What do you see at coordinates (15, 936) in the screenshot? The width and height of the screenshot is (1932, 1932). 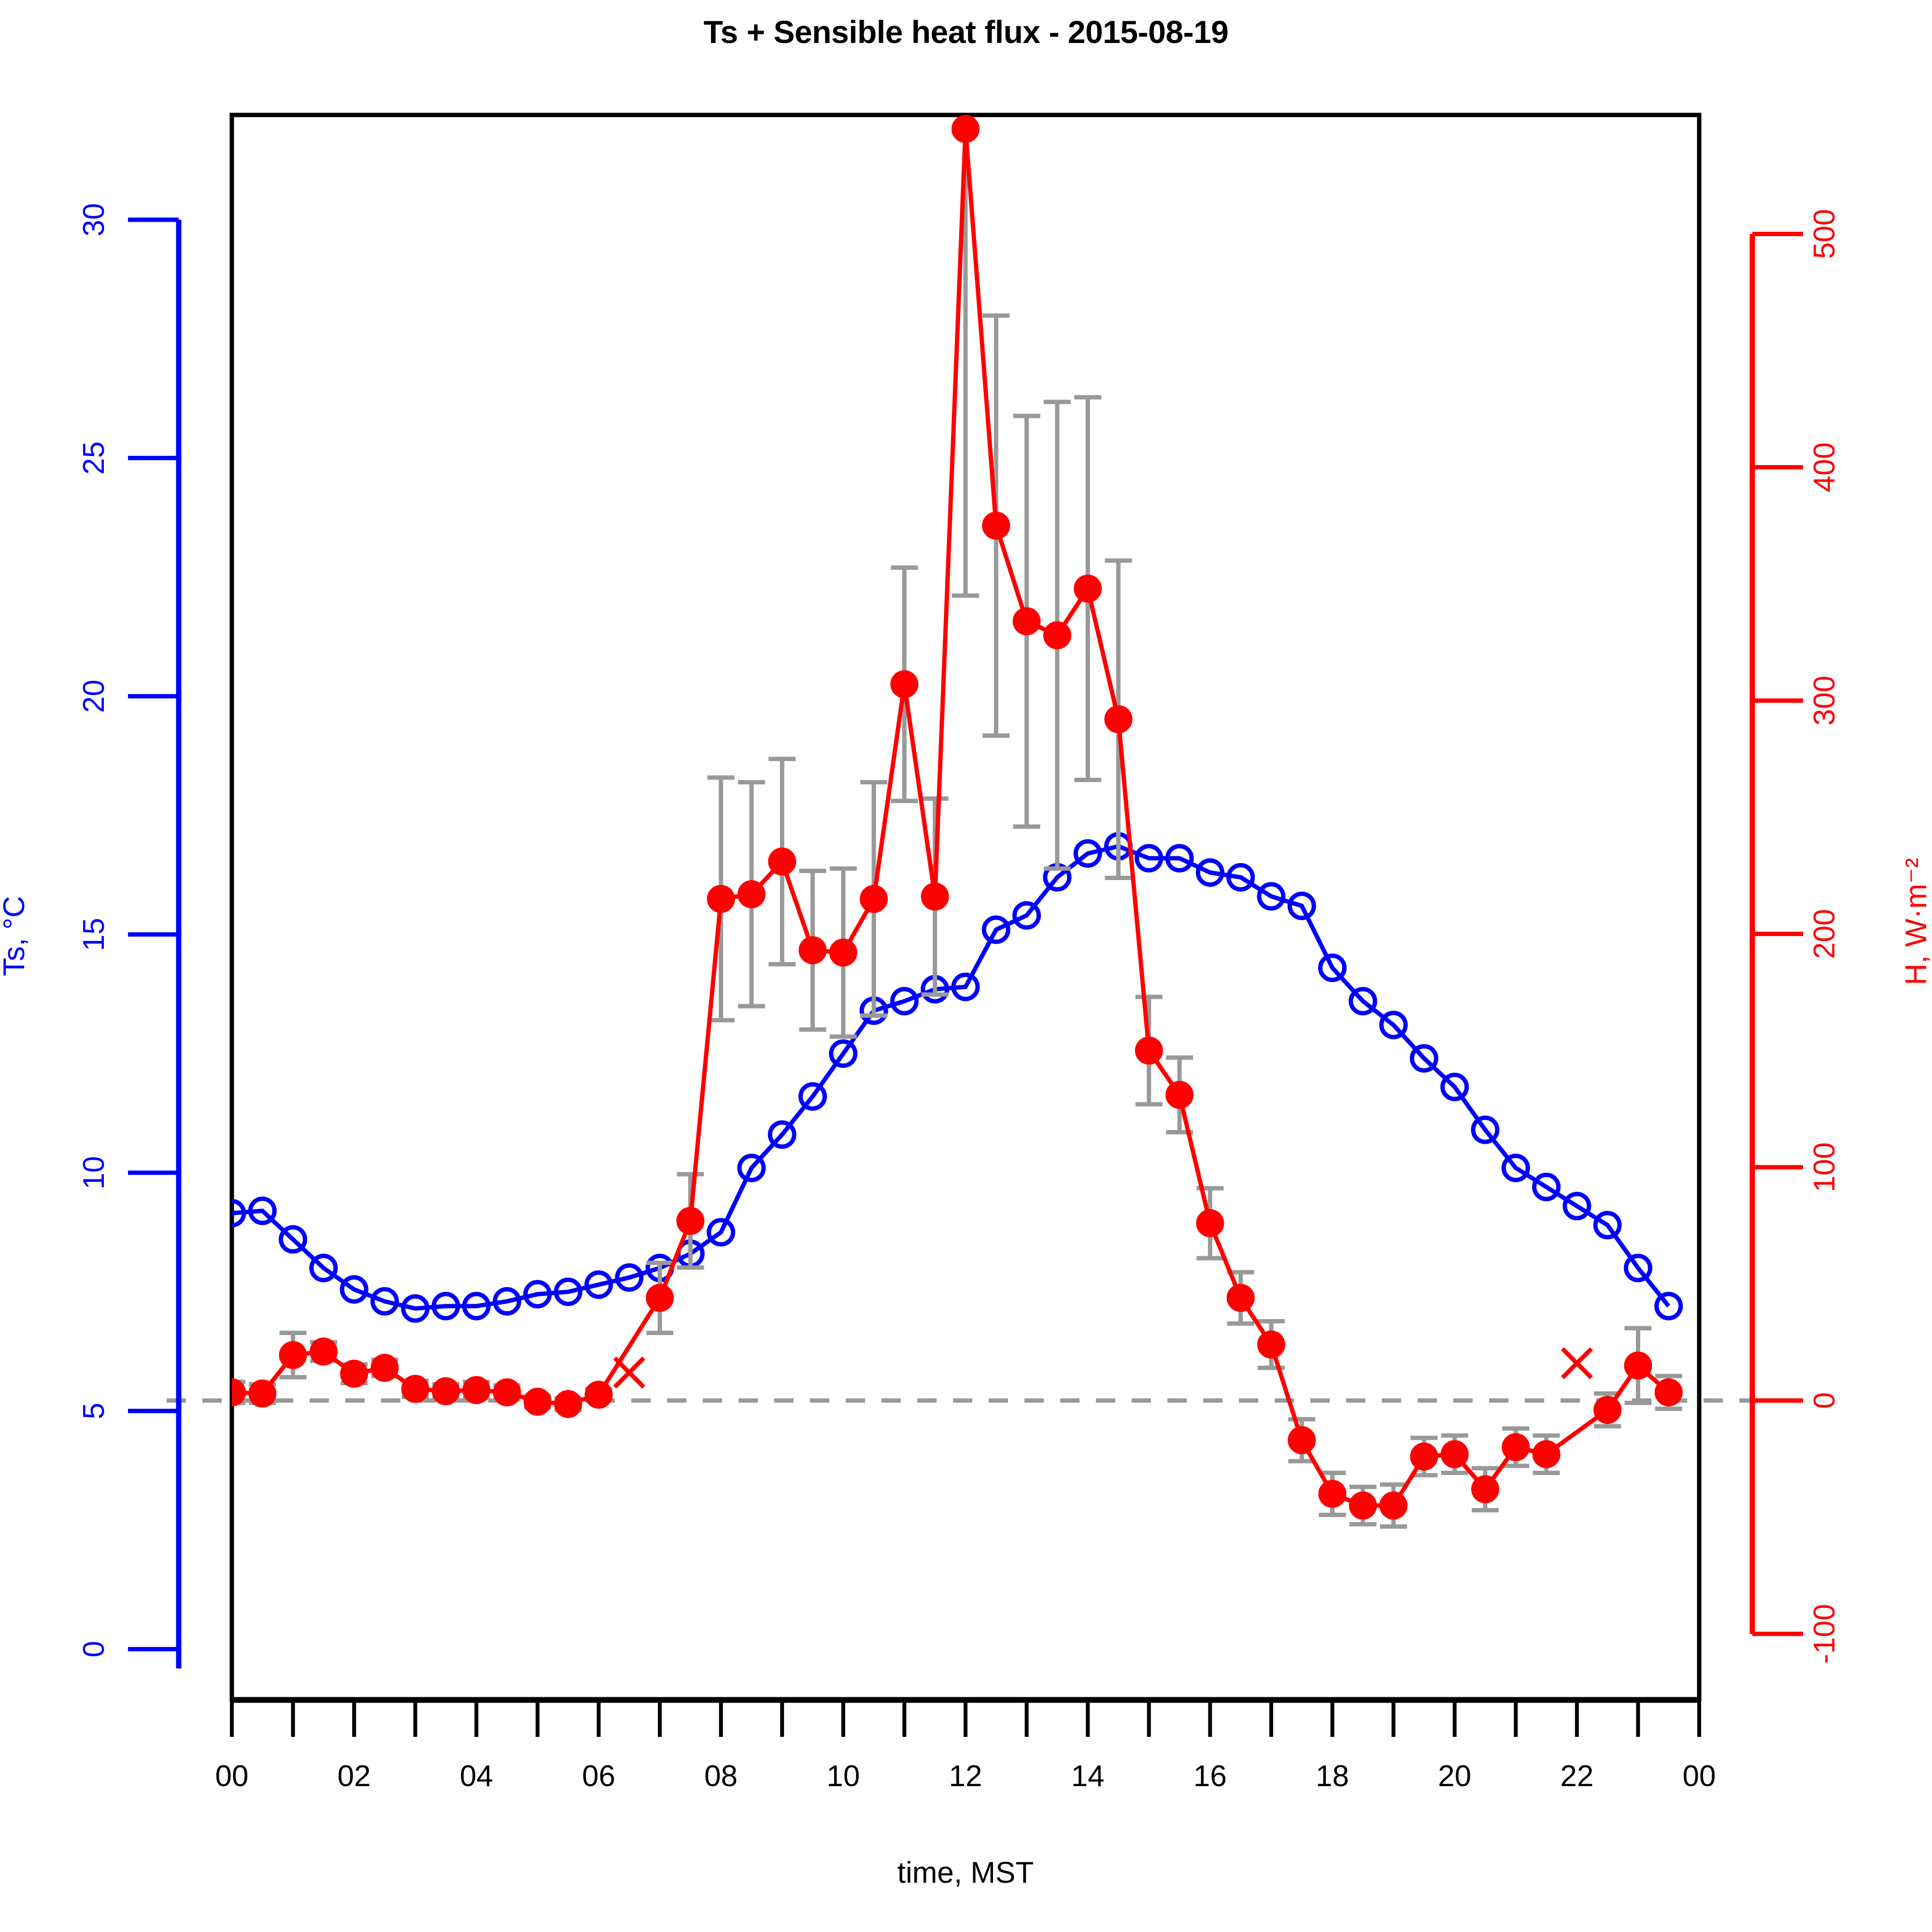 I see `left-axis-title: Ts, °C` at bounding box center [15, 936].